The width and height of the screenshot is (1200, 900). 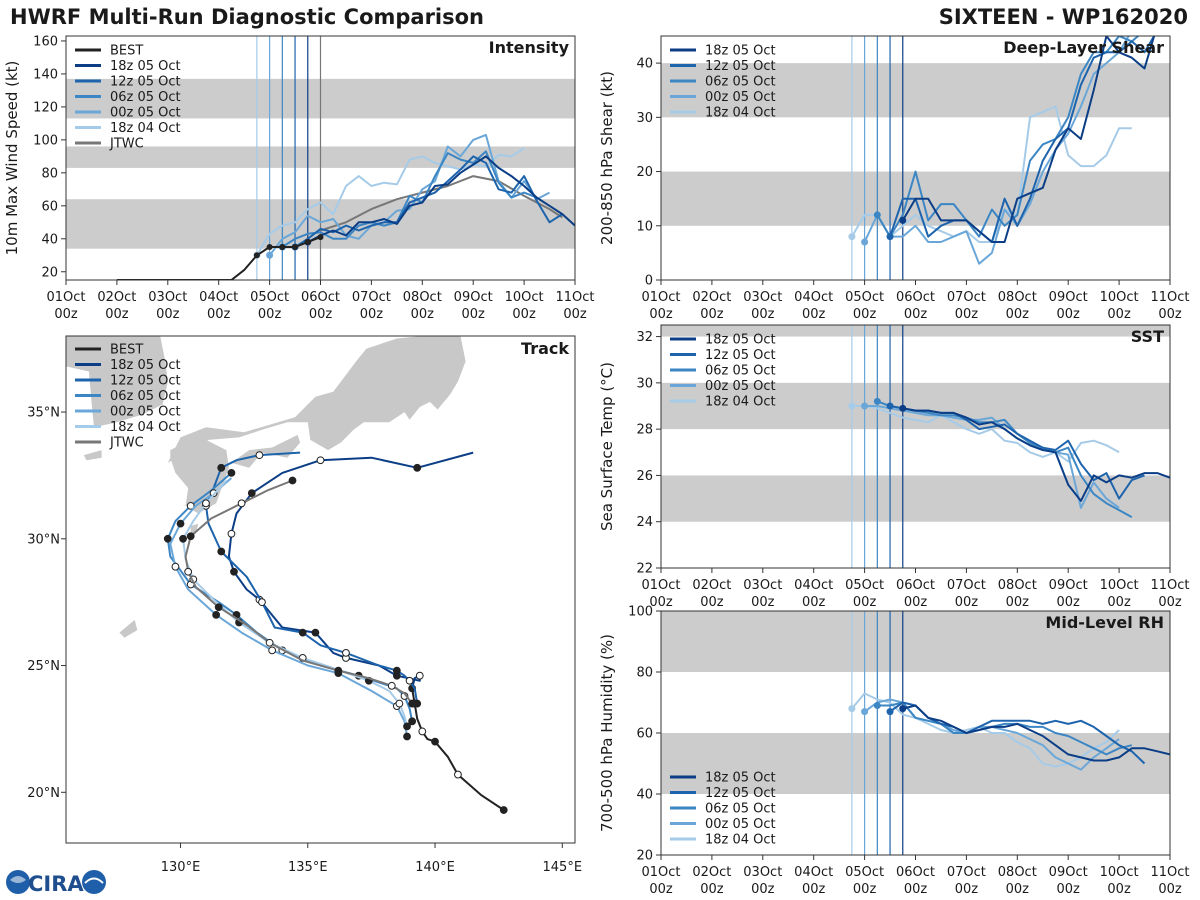 I want to click on track-series-18z-05-oct, so click(x=350, y=570).